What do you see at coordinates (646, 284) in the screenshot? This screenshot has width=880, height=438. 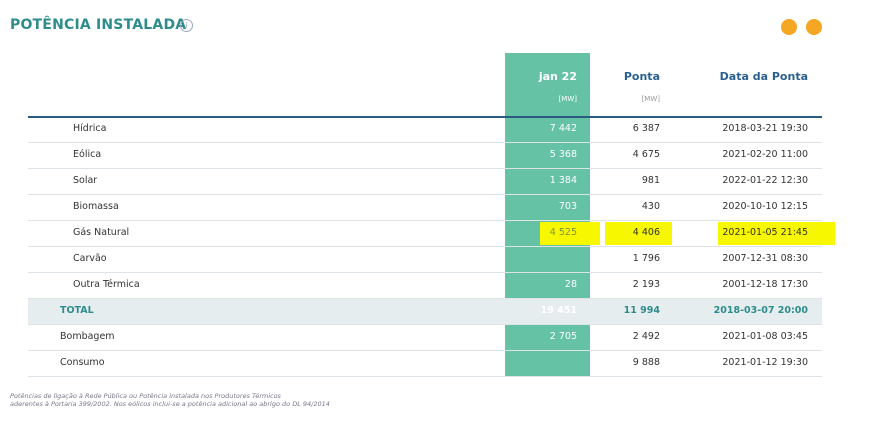 I see `cell-peak: 2 193` at bounding box center [646, 284].